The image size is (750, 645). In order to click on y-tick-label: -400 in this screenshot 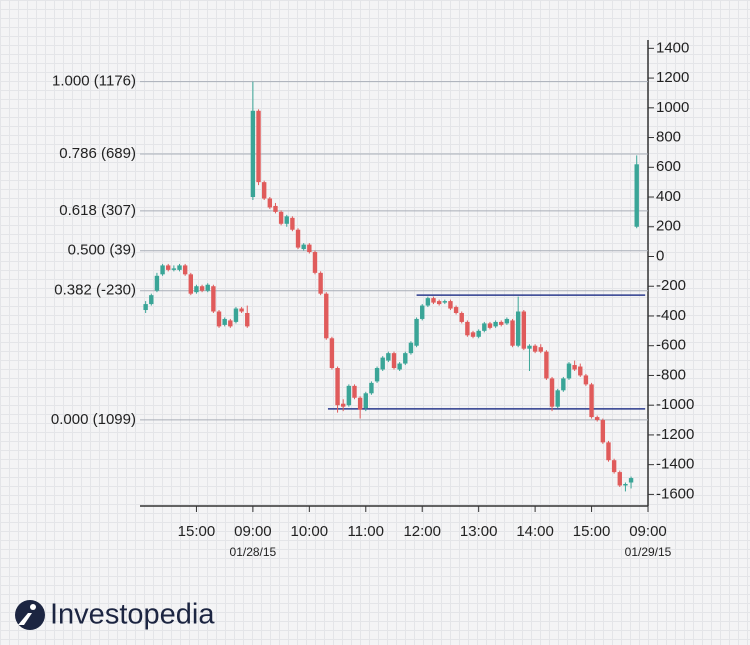, I will do `click(671, 315)`.